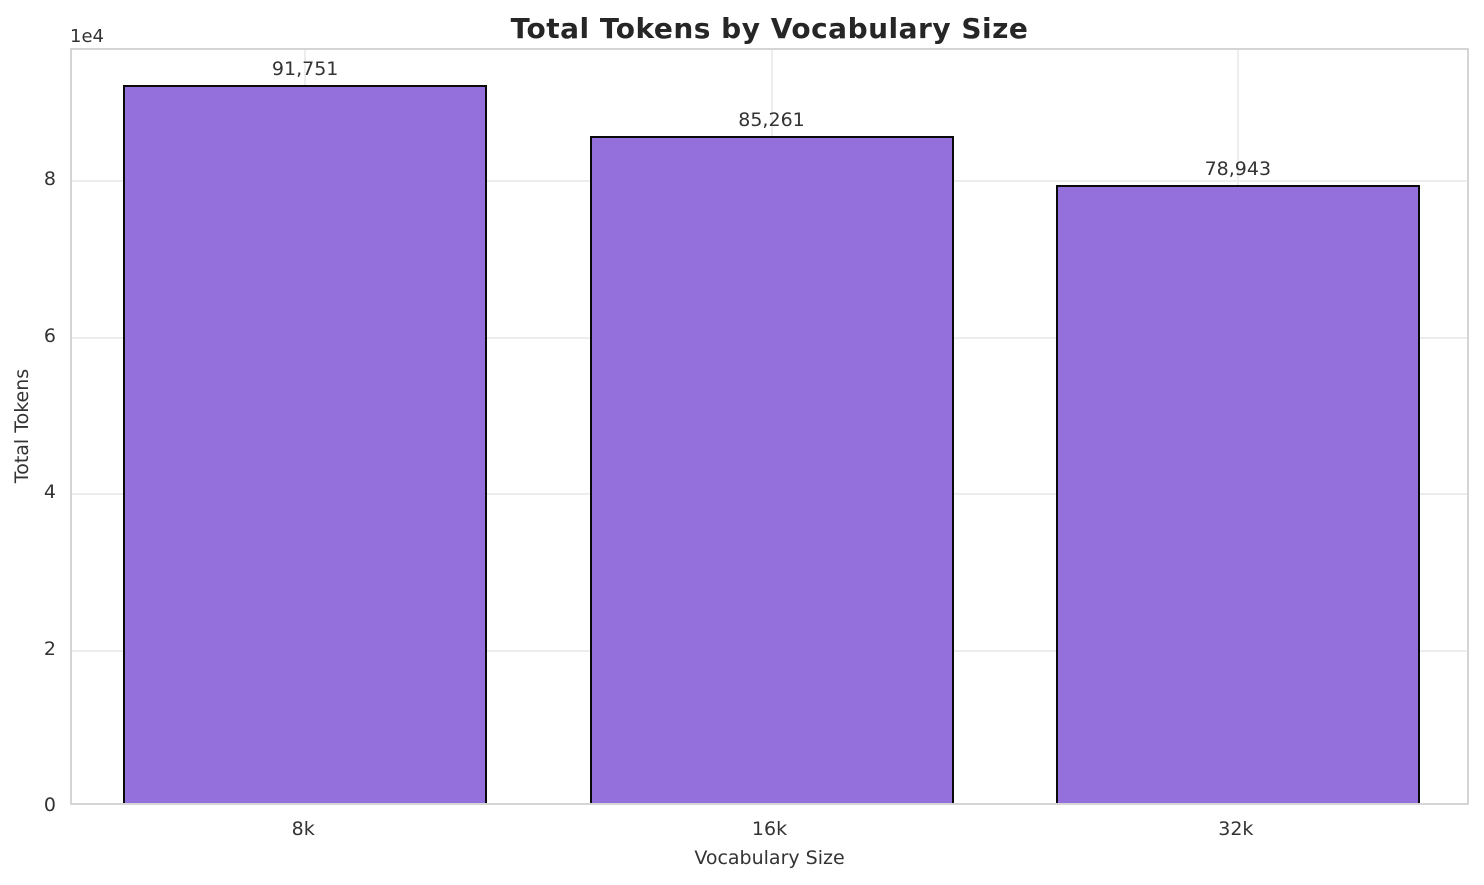 This screenshot has height=885, width=1484. What do you see at coordinates (49, 492) in the screenshot?
I see `y-tick-label: 4` at bounding box center [49, 492].